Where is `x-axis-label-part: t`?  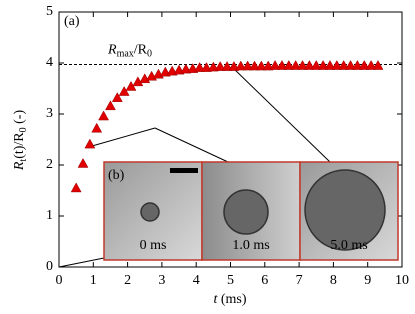 x-axis-label-part: t is located at coordinates (215, 299).